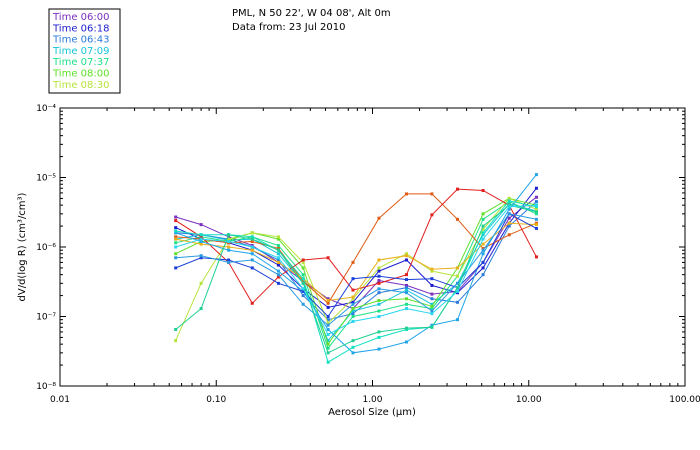  Describe the element at coordinates (80, 74) in the screenshot. I see `legend-entry: Time 08:00` at that location.